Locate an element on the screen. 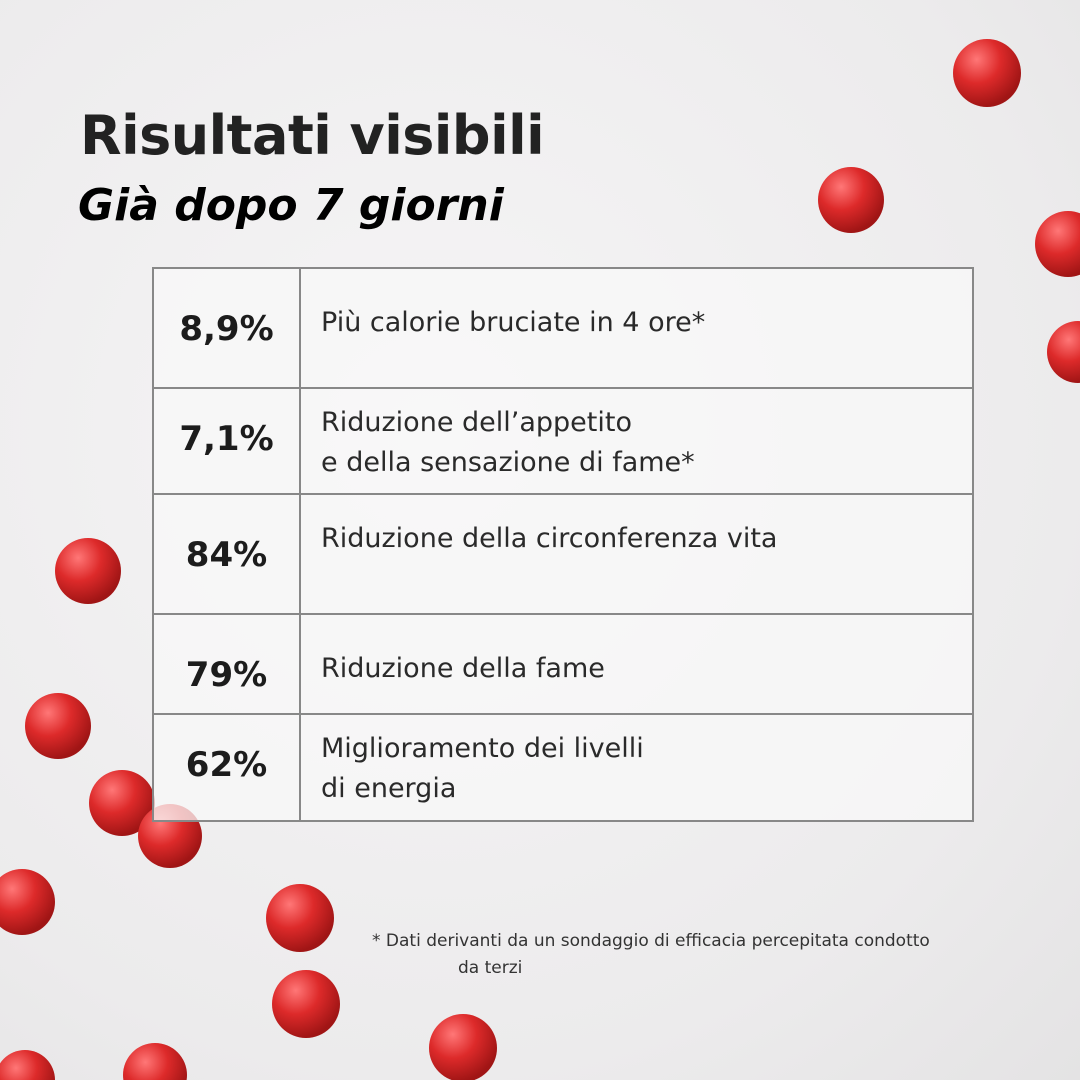 The image size is (1080, 1080). subtitle: Già dopo 7 giorni is located at coordinates (291, 205).